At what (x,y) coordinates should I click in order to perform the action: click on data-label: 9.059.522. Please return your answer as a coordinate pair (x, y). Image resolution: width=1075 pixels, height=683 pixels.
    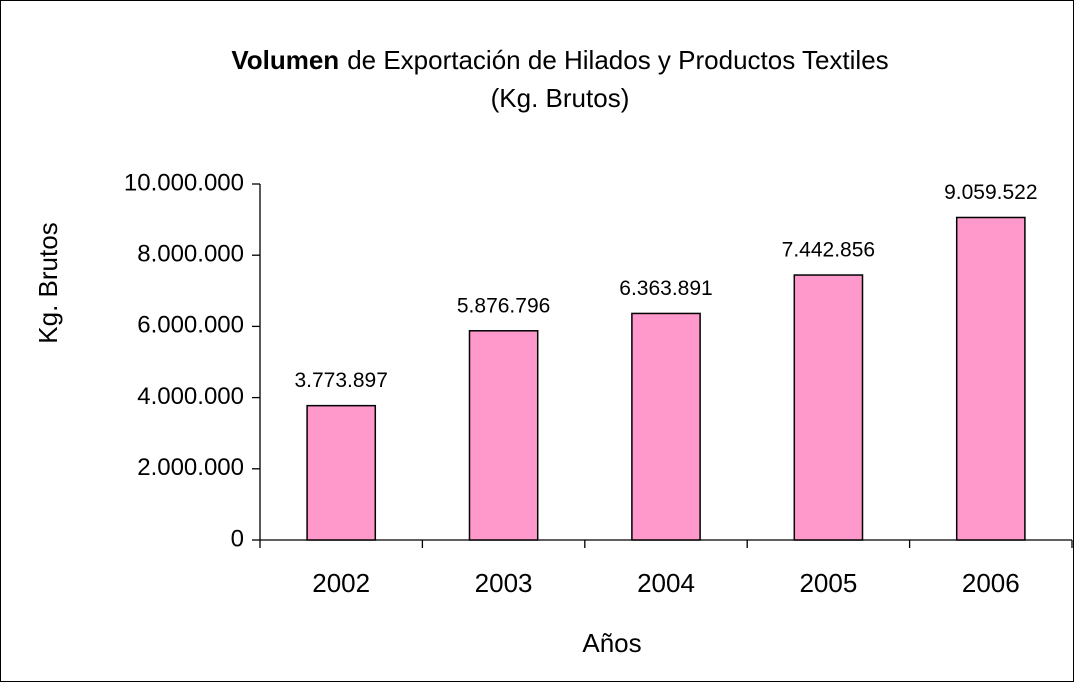
    Looking at the image, I should click on (990, 192).